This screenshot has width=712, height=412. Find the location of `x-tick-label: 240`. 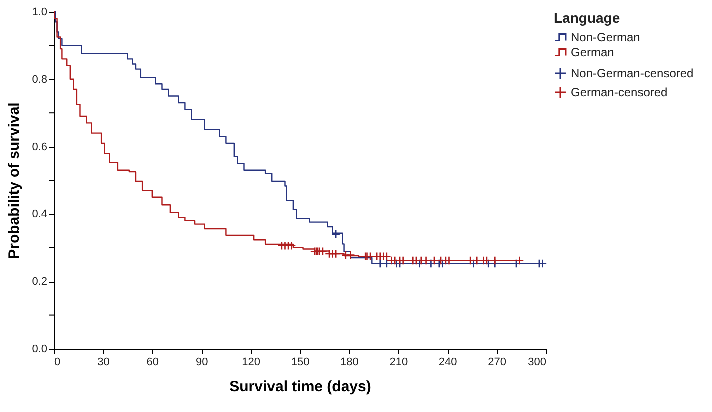

x-tick-label: 240 is located at coordinates (448, 362).